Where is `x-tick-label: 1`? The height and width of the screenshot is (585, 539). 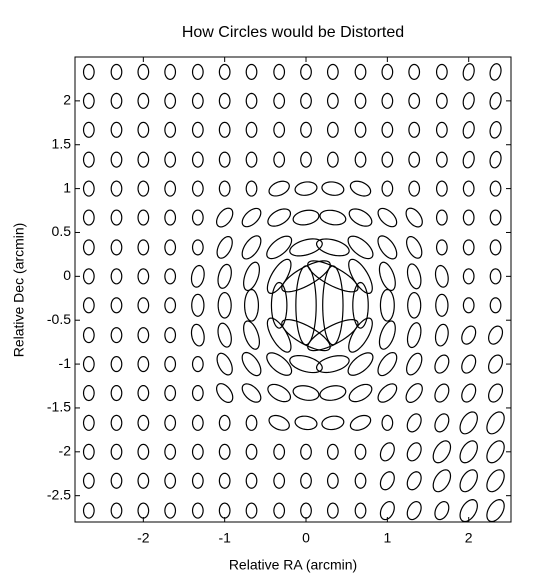 x-tick-label: 1 is located at coordinates (387, 538).